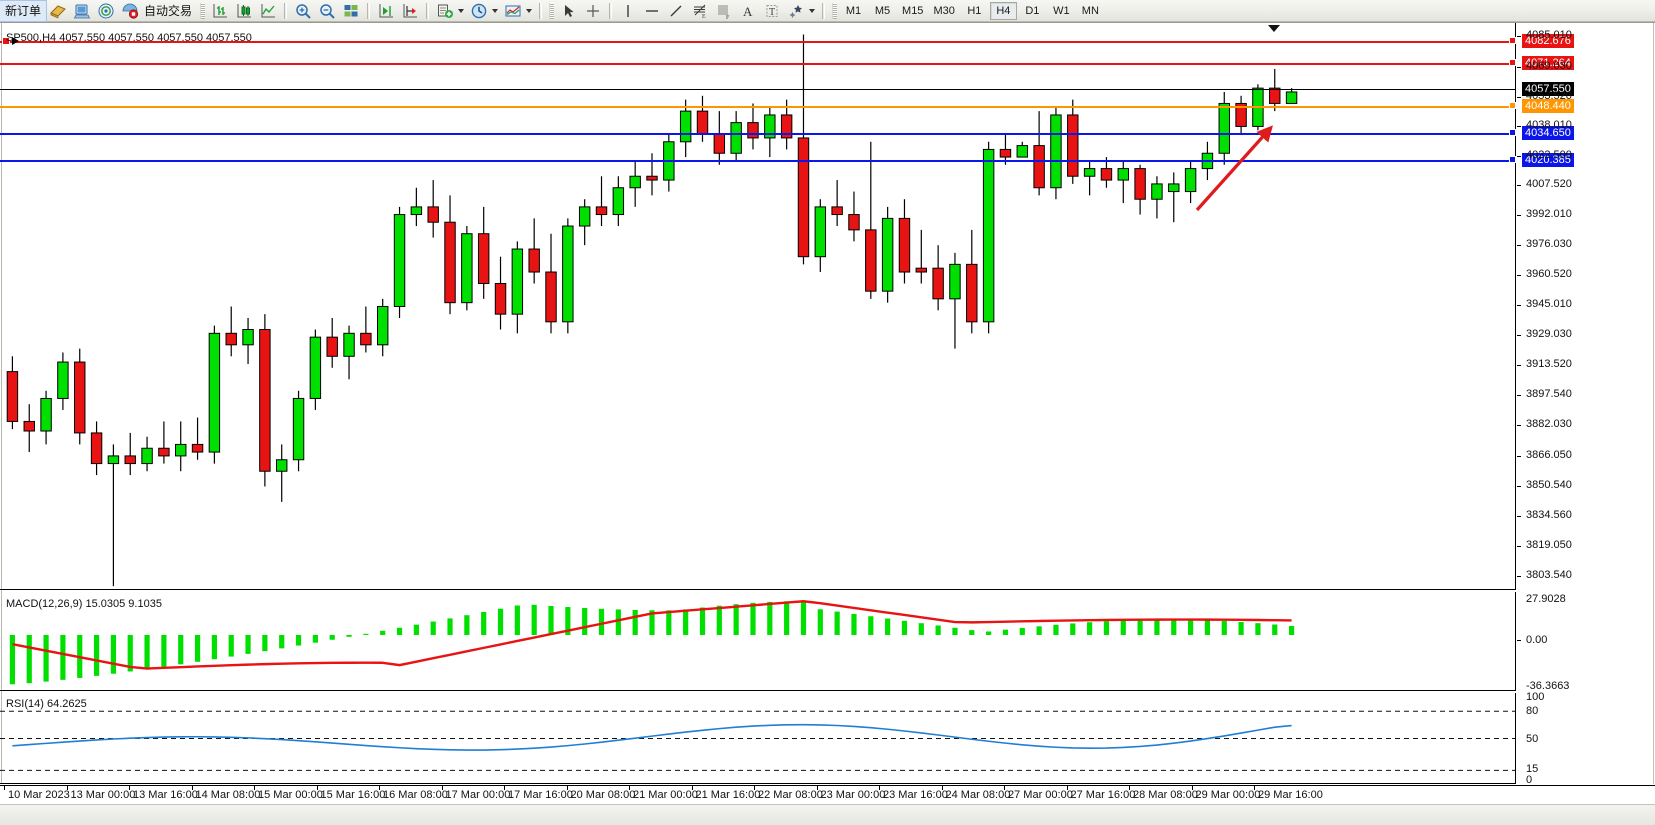  I want to click on crosshair-button, so click(593, 11).